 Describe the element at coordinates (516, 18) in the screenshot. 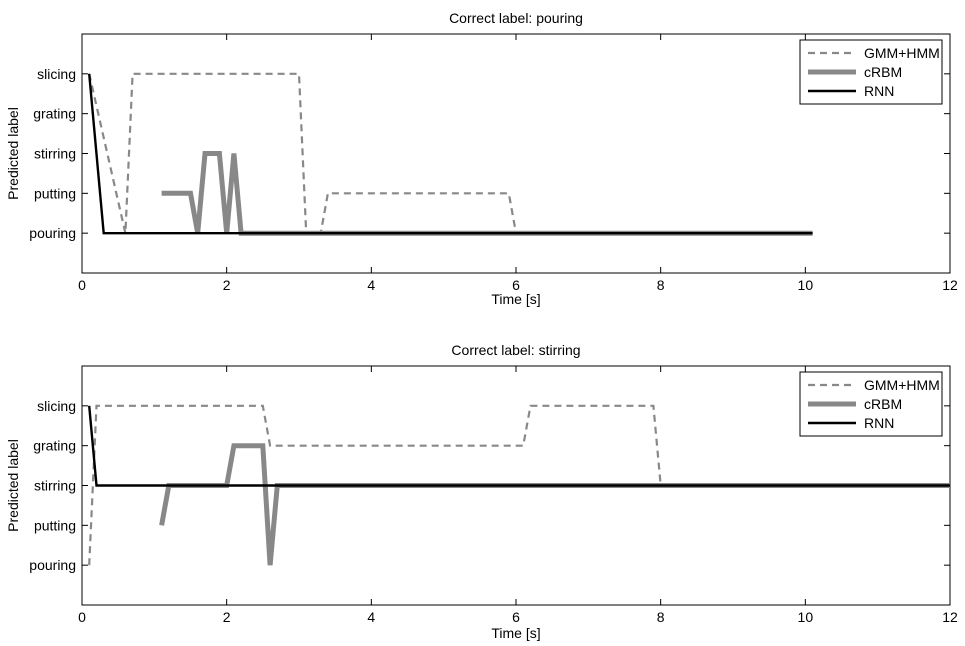

I see `chart-title: Correct label: pouring` at that location.